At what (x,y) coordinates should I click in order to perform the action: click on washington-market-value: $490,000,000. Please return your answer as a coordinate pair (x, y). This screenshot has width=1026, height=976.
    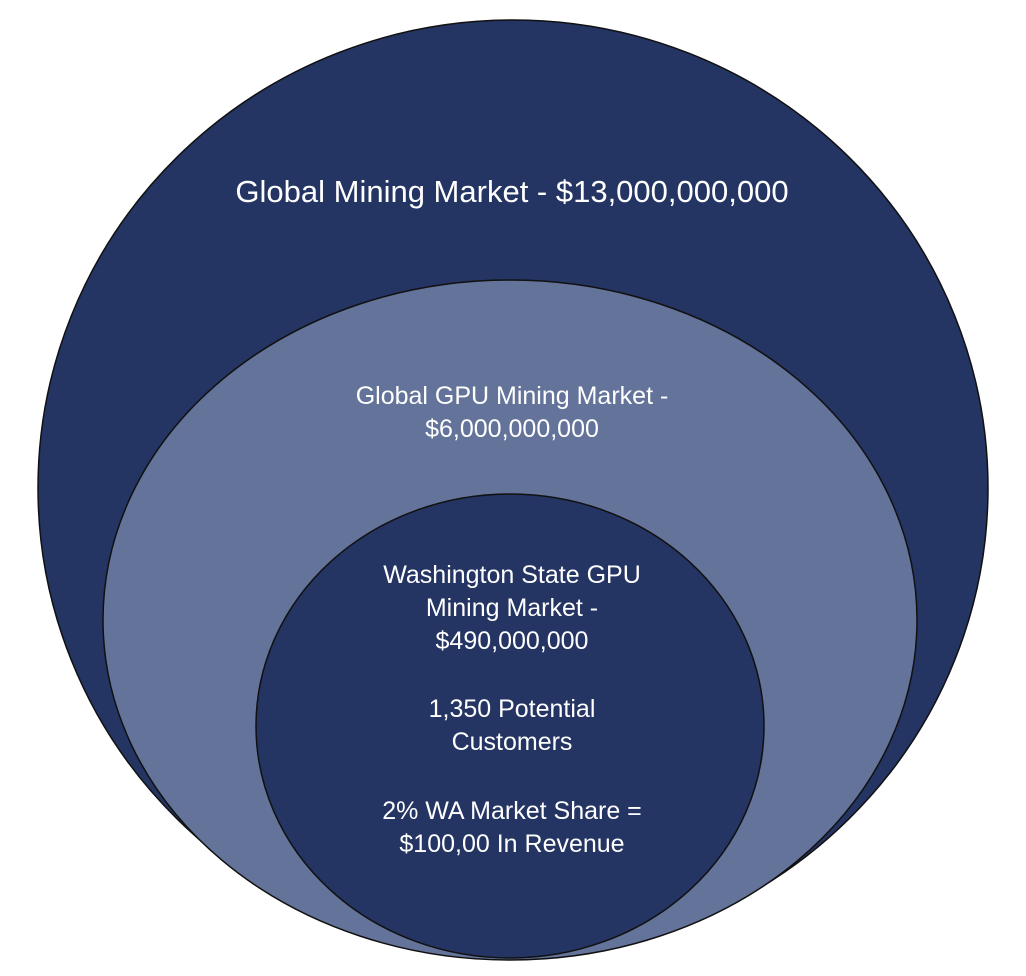
    Looking at the image, I should click on (512, 641).